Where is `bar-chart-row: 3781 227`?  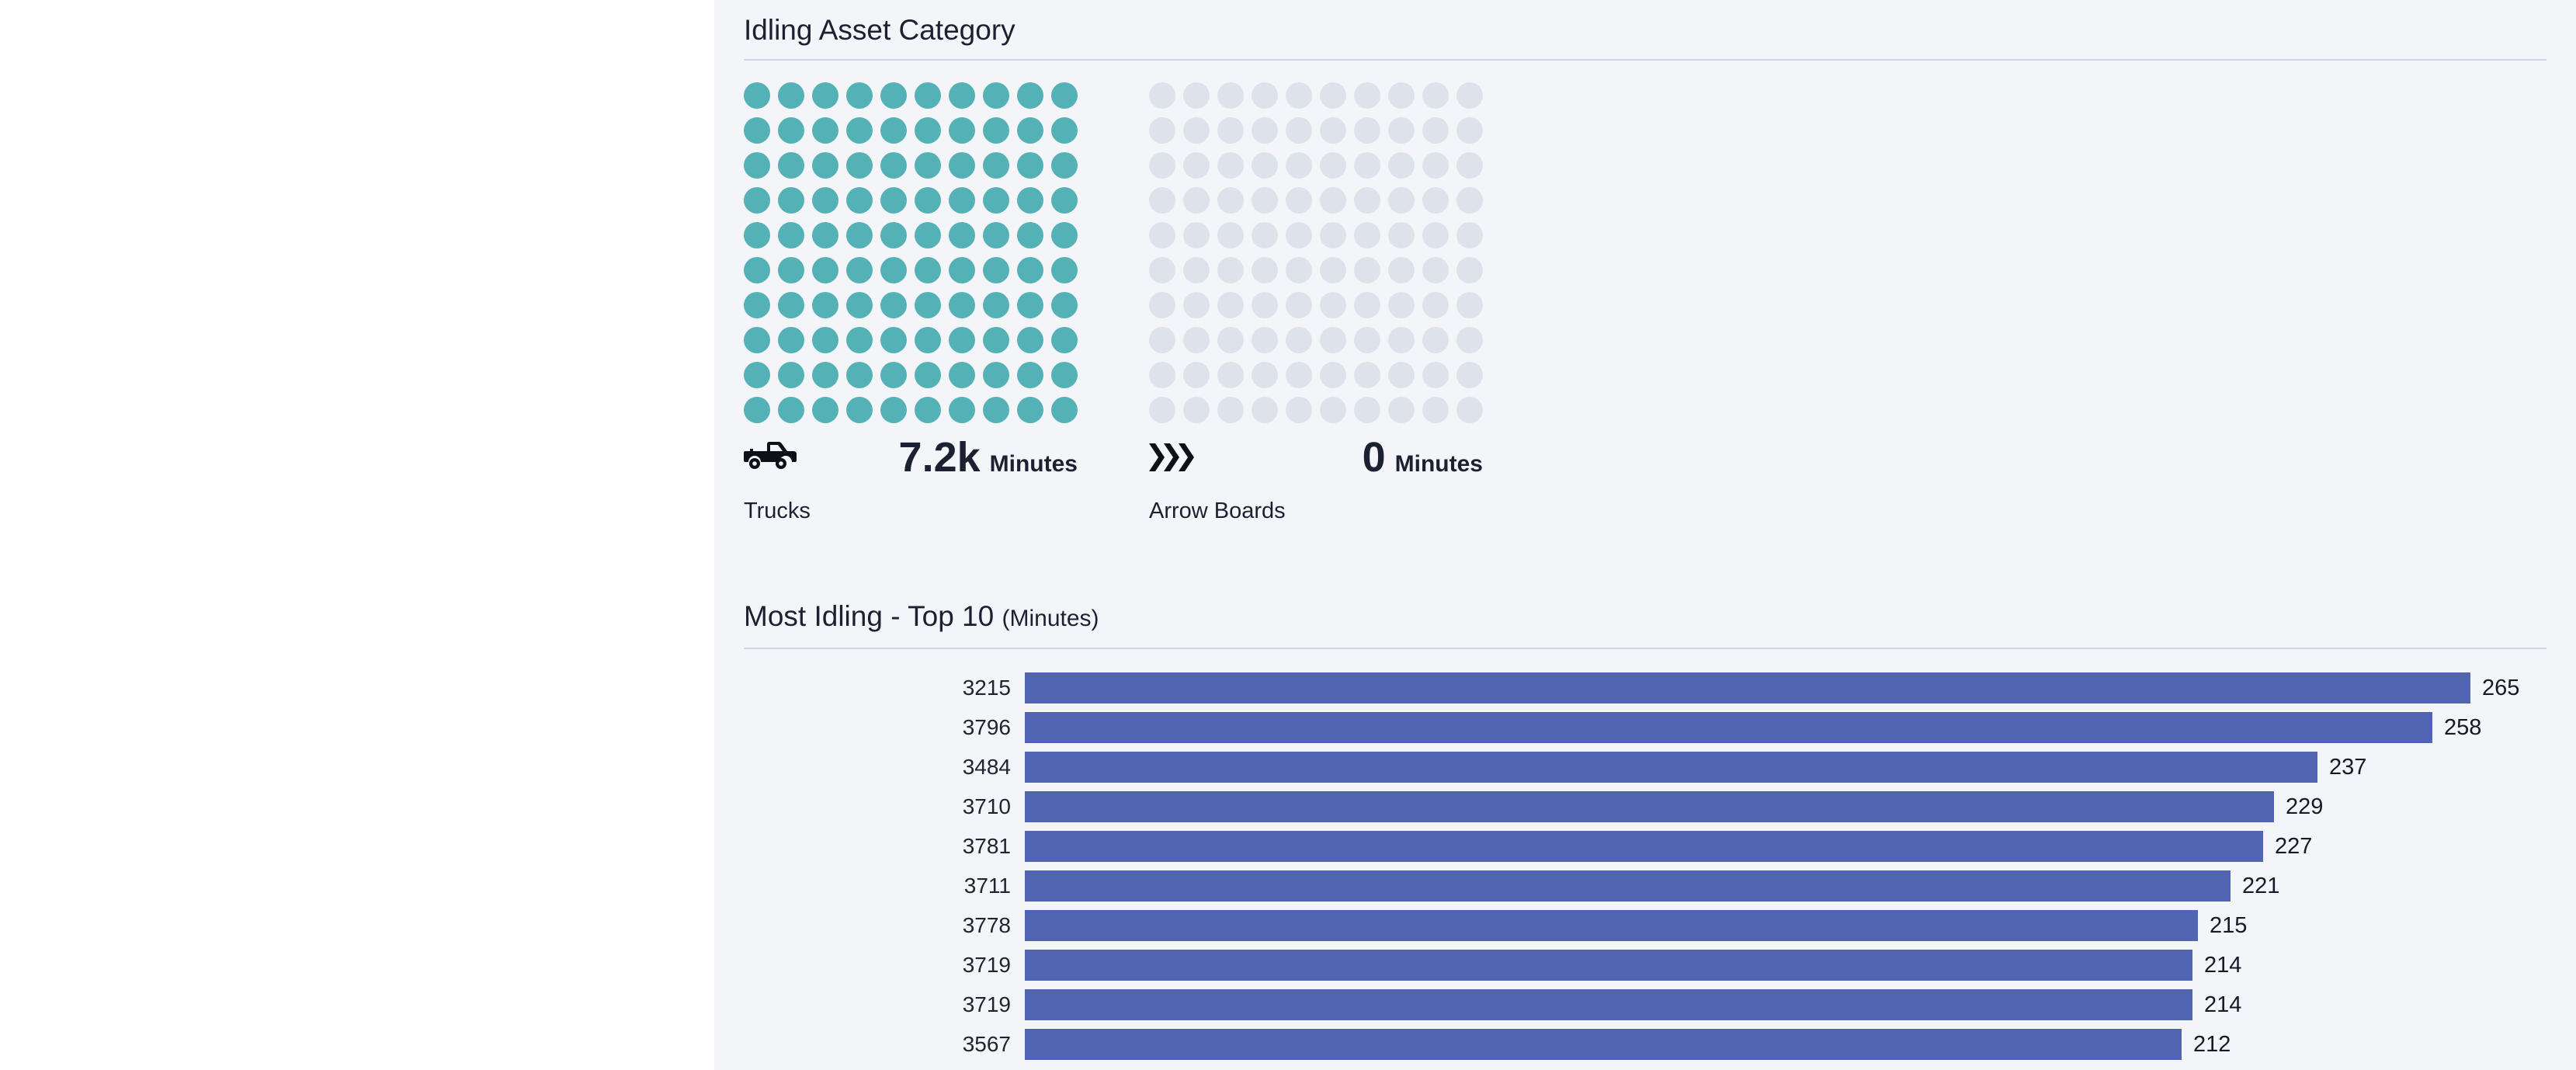 bar-chart-row: 3781 227 is located at coordinates (1660, 846).